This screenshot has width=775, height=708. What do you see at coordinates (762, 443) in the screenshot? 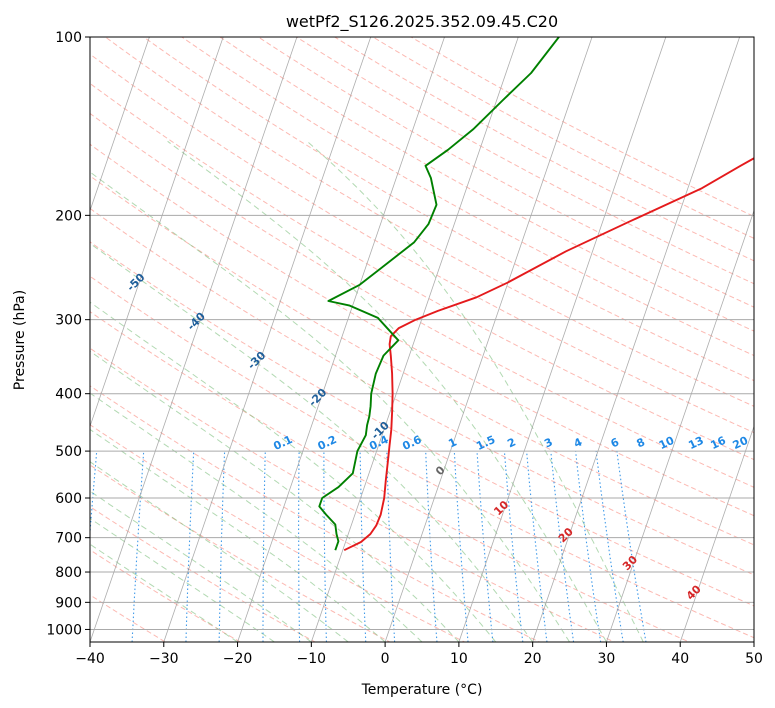
I see `mixing-ratio-label: 25` at bounding box center [762, 443].